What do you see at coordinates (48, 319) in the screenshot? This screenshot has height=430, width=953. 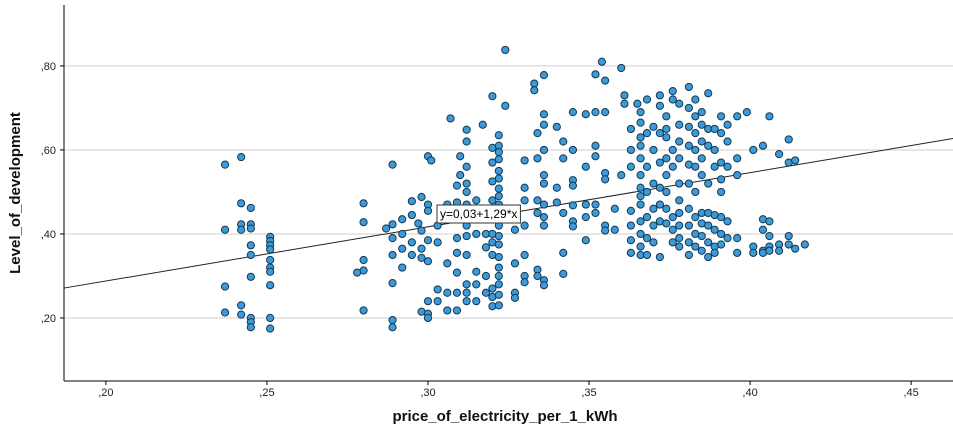 I see `y-tick-label: ,20` at bounding box center [48, 319].